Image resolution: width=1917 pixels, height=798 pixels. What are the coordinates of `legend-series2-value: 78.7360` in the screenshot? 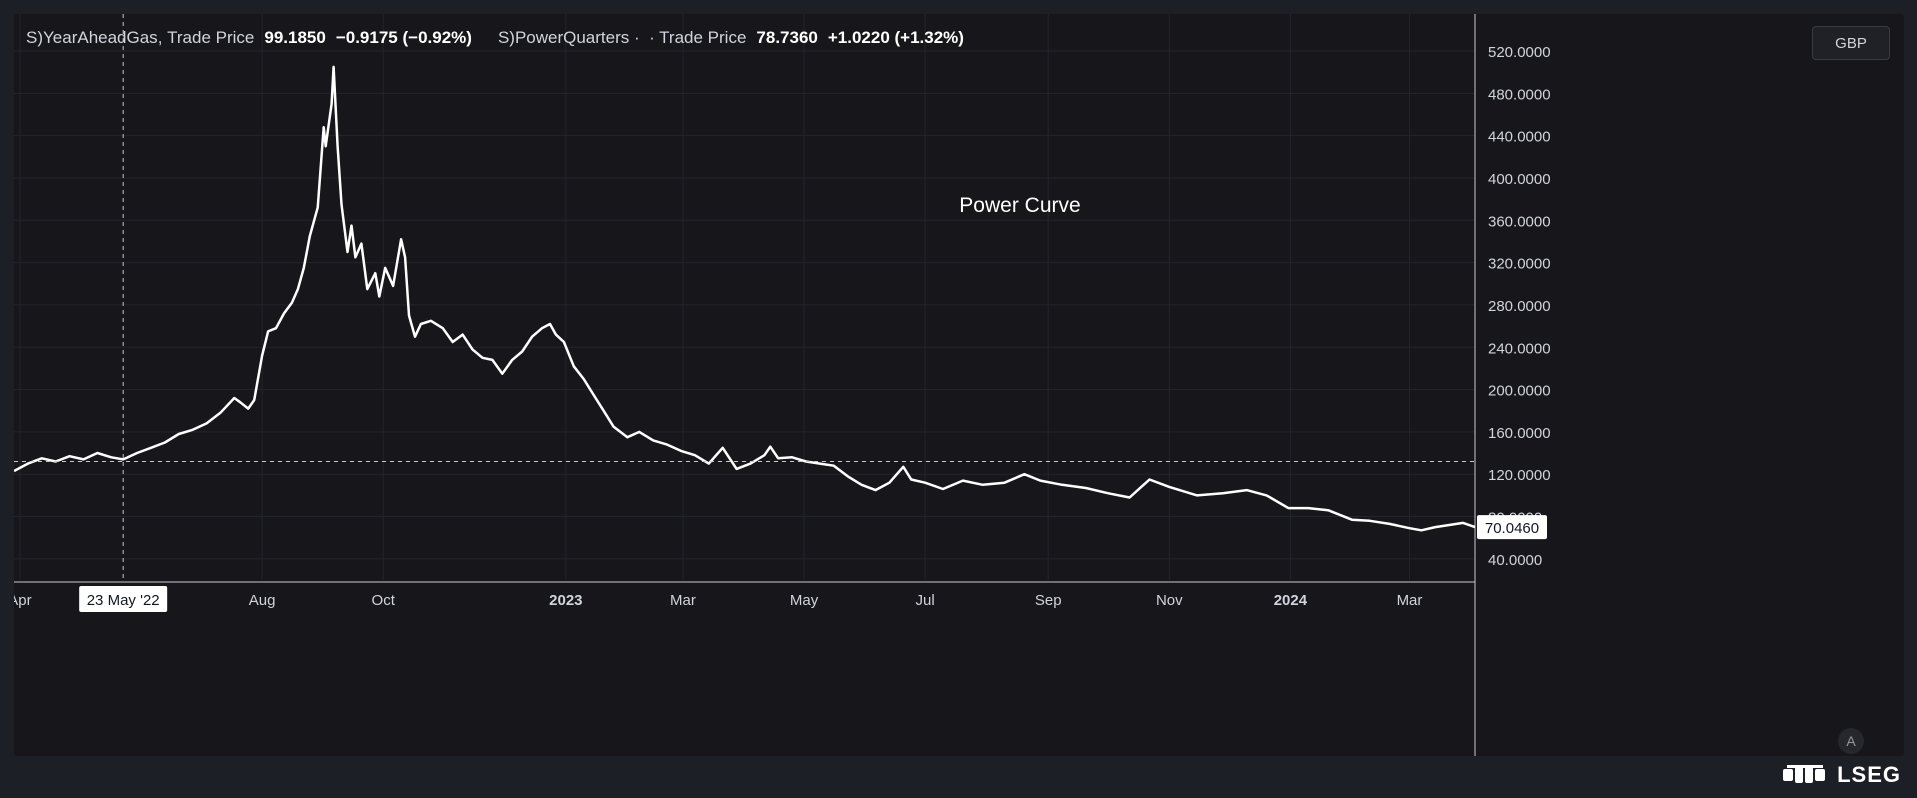 It's located at (787, 37).